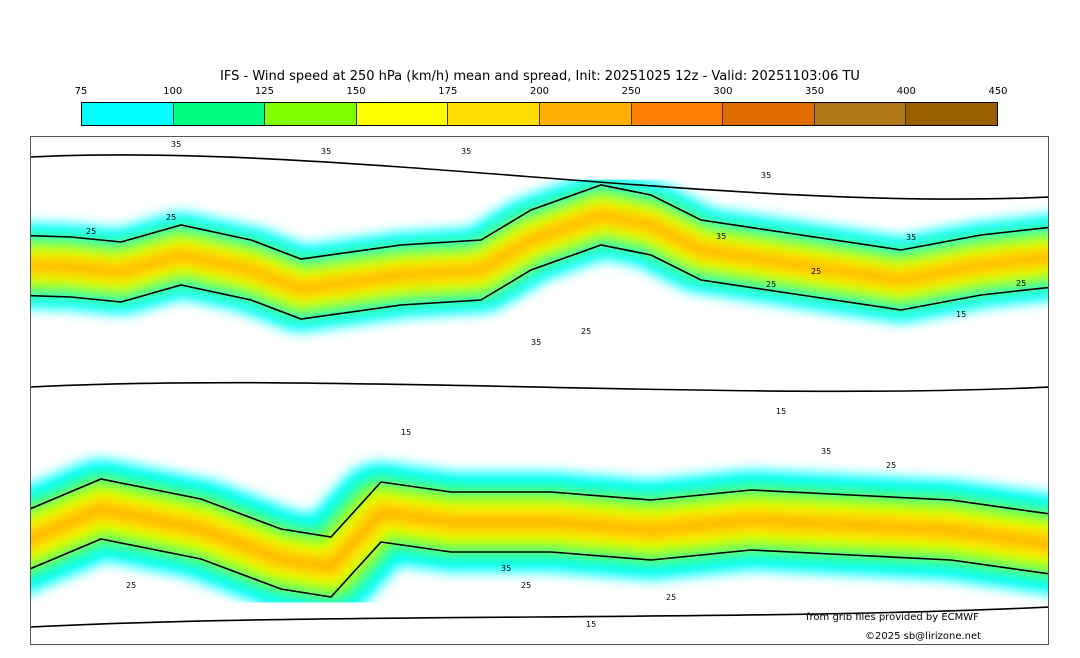 This screenshot has width=1080, height=658. What do you see at coordinates (81, 91) in the screenshot?
I see `colorbar-tick-label: 75` at bounding box center [81, 91].